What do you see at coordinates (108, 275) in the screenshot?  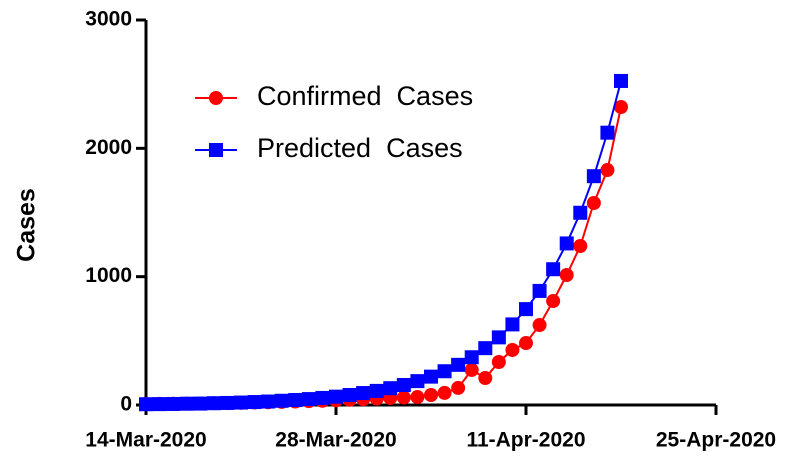 I see `y-tick-label: 1000` at bounding box center [108, 275].